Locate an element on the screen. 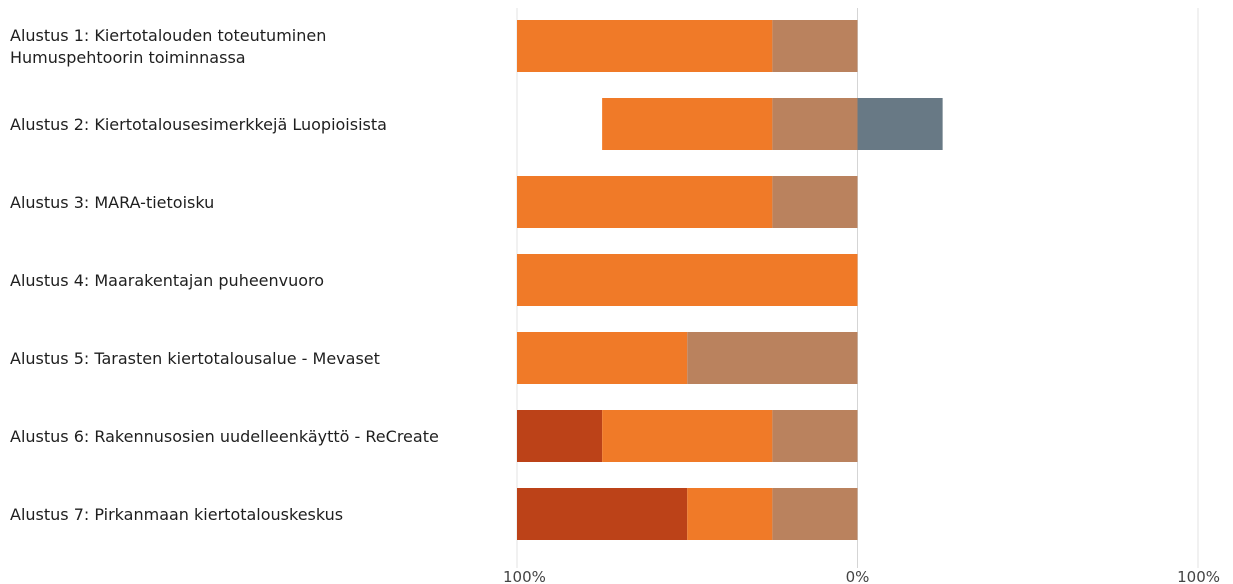 The height and width of the screenshot is (584, 1233). category-label: Alustus 3: MARA-tietoisku is located at coordinates (112, 202).